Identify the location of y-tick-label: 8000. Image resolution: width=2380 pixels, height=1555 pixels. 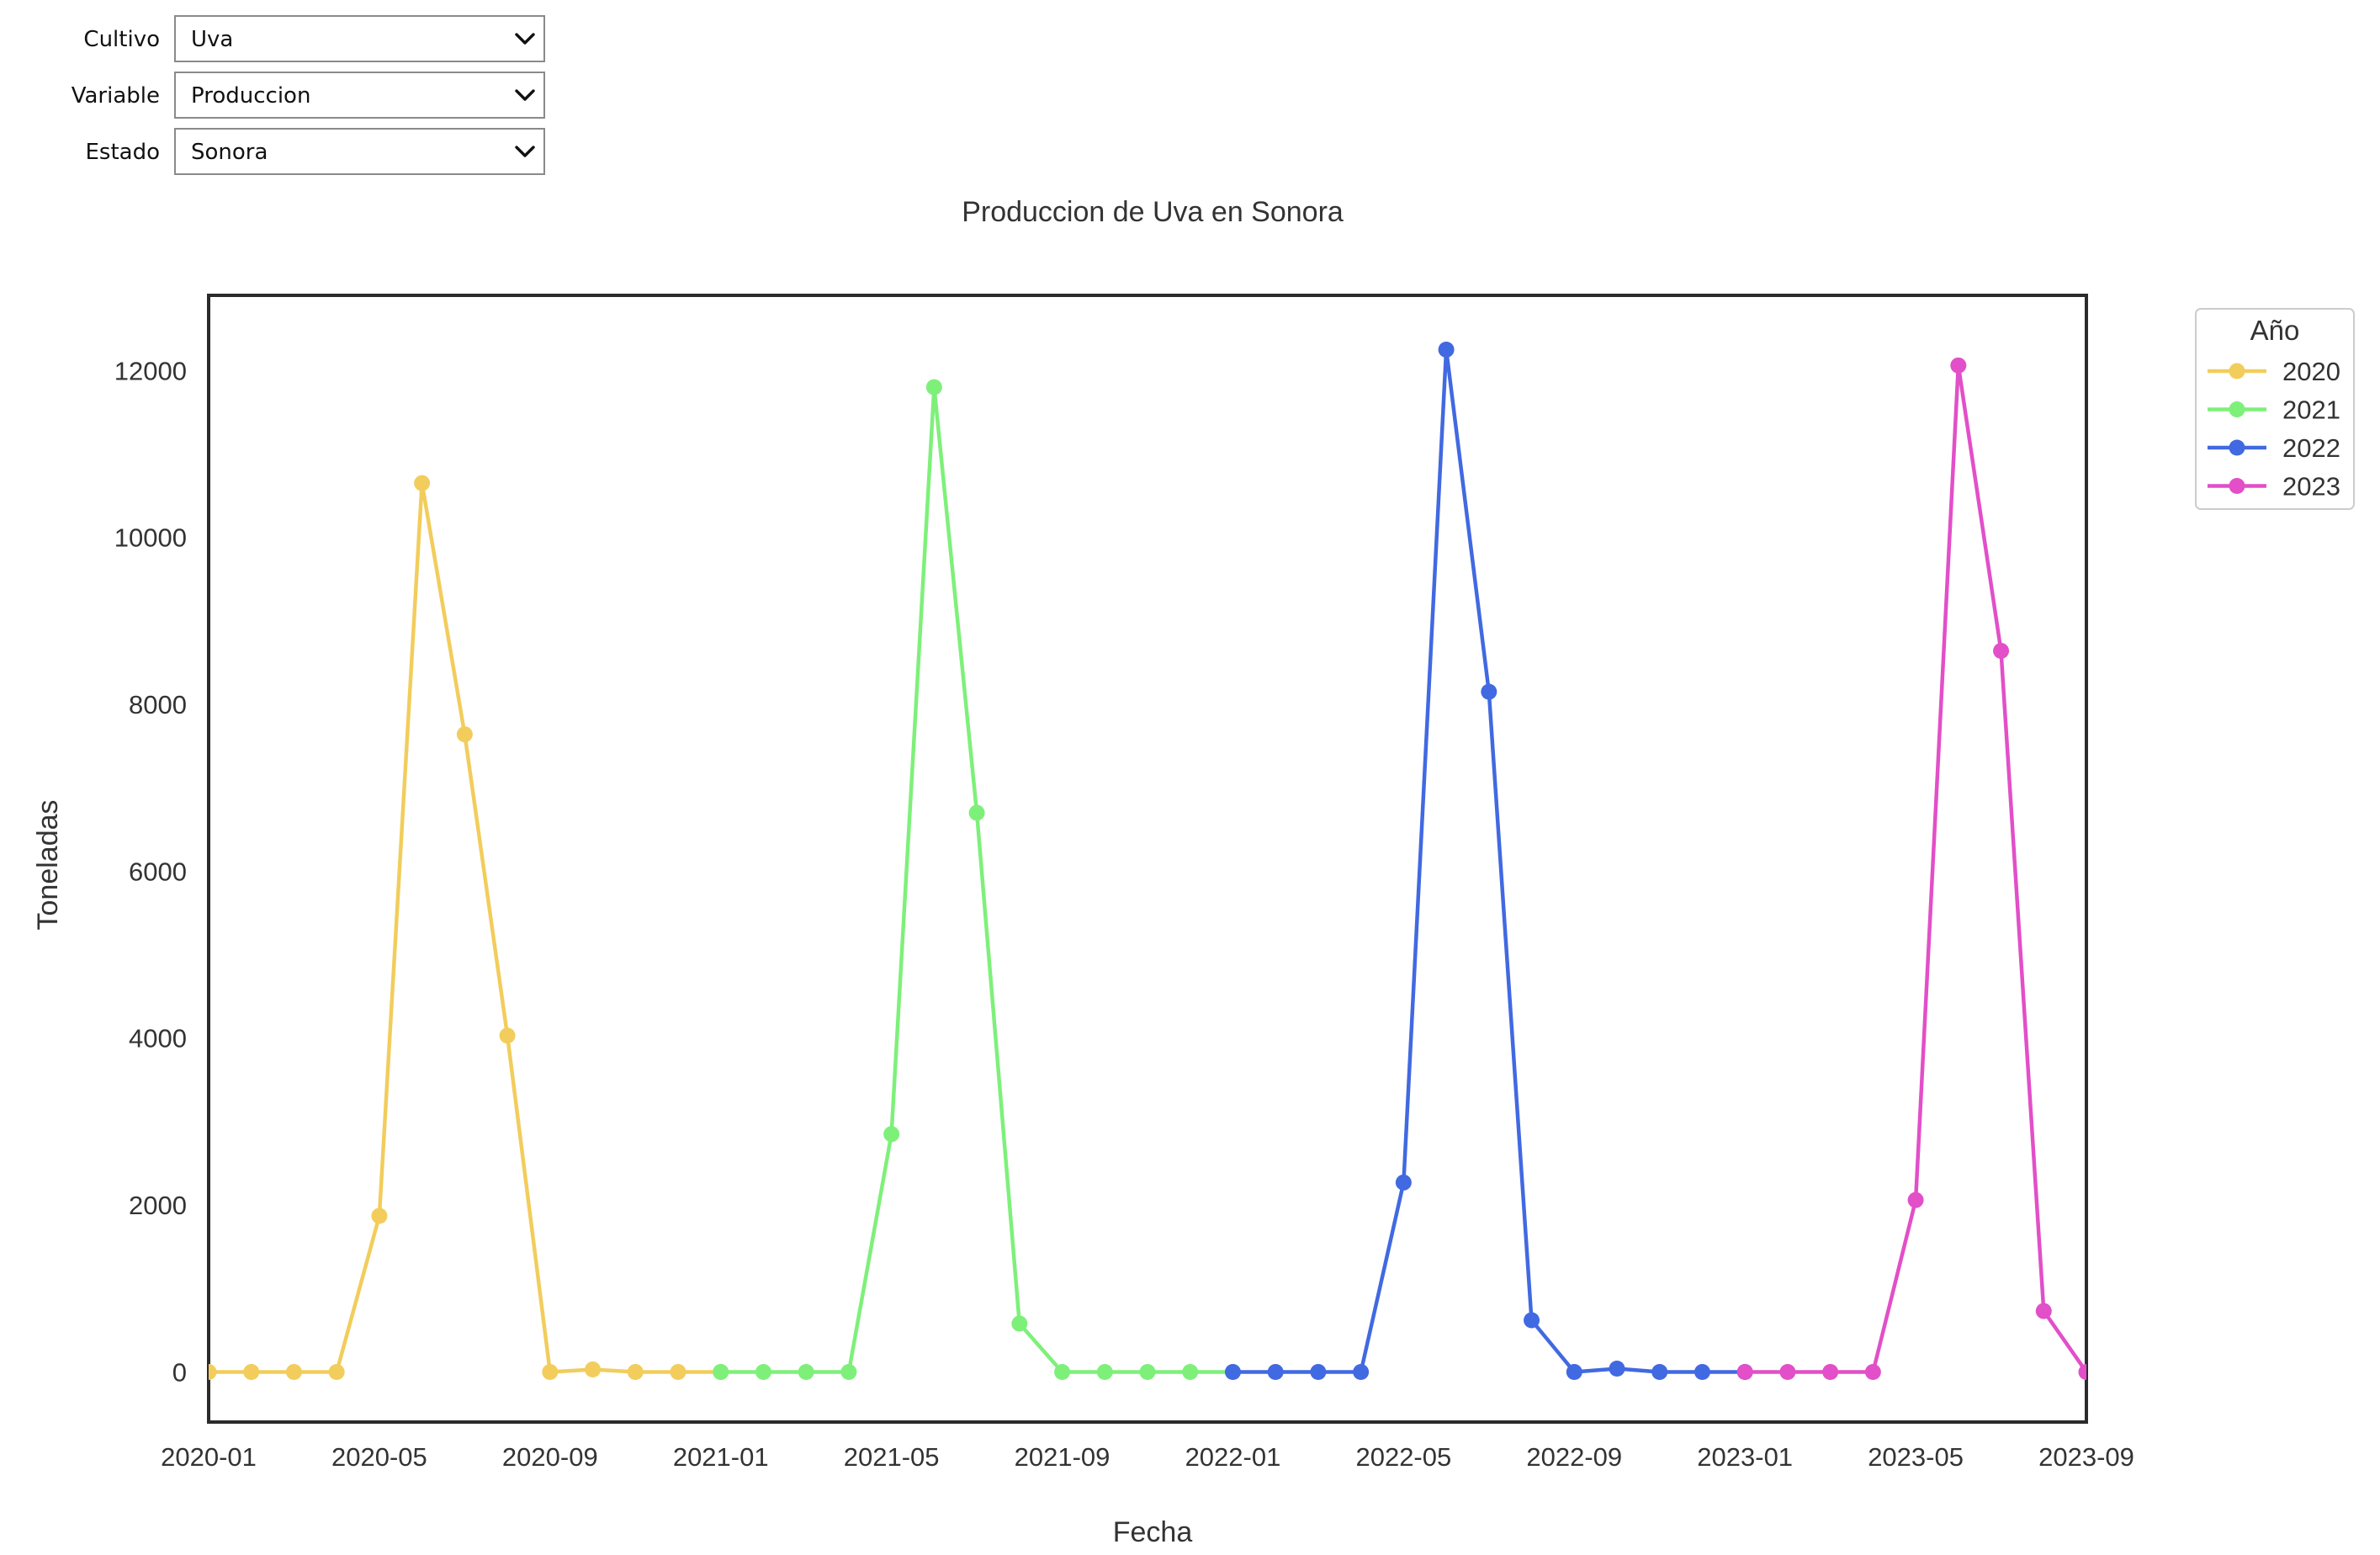
(158, 704).